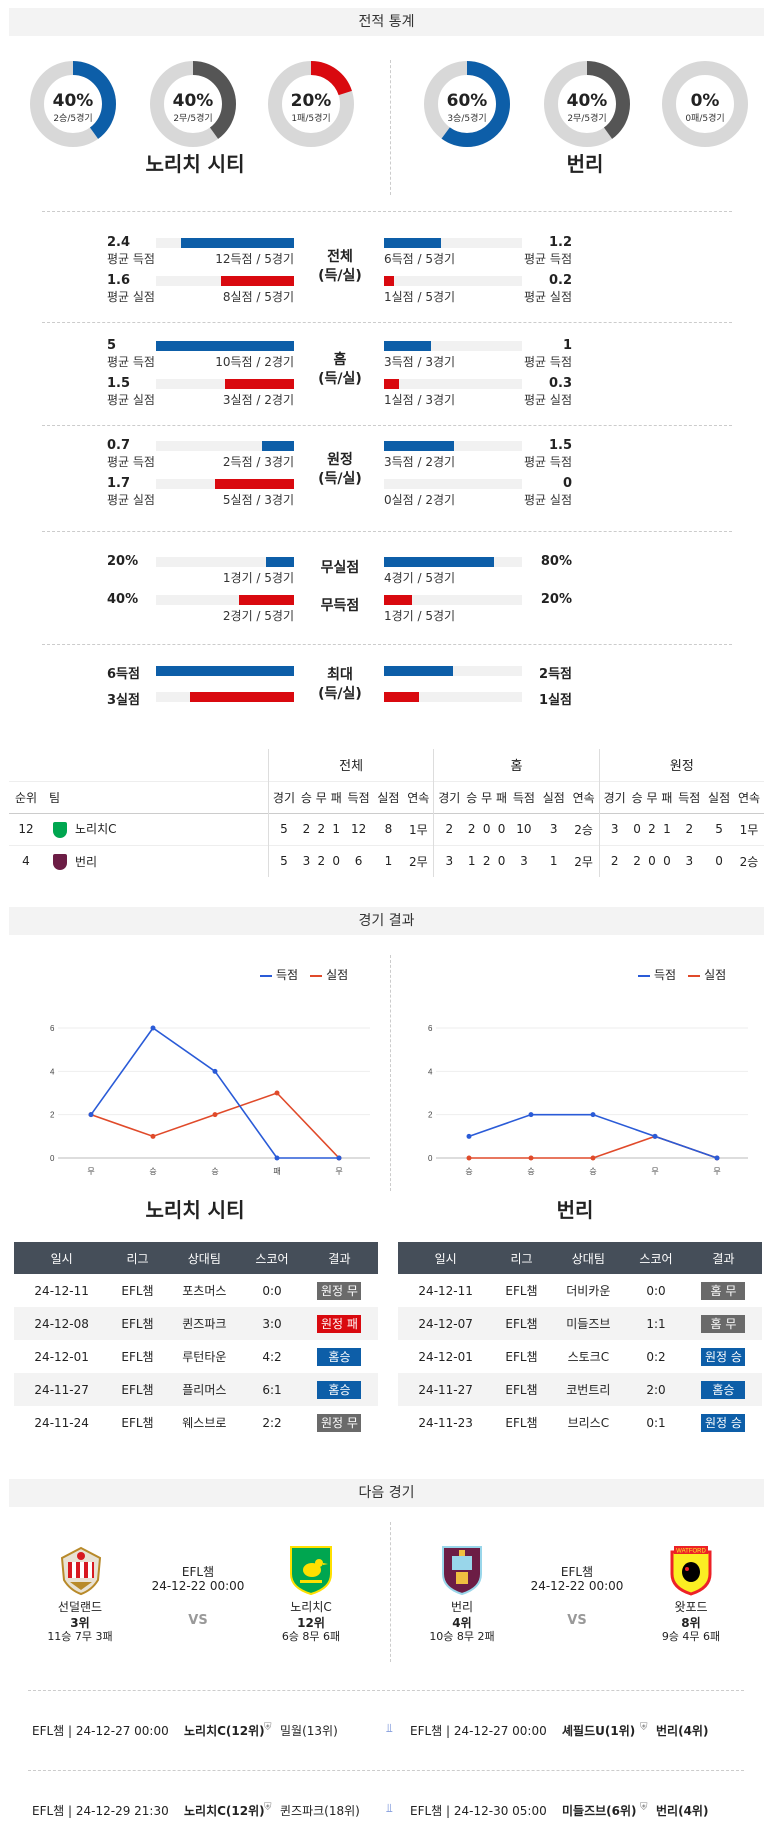  Describe the element at coordinates (548, 259) in the screenshot. I see `away-stat-label: 평균 득점` at that location.